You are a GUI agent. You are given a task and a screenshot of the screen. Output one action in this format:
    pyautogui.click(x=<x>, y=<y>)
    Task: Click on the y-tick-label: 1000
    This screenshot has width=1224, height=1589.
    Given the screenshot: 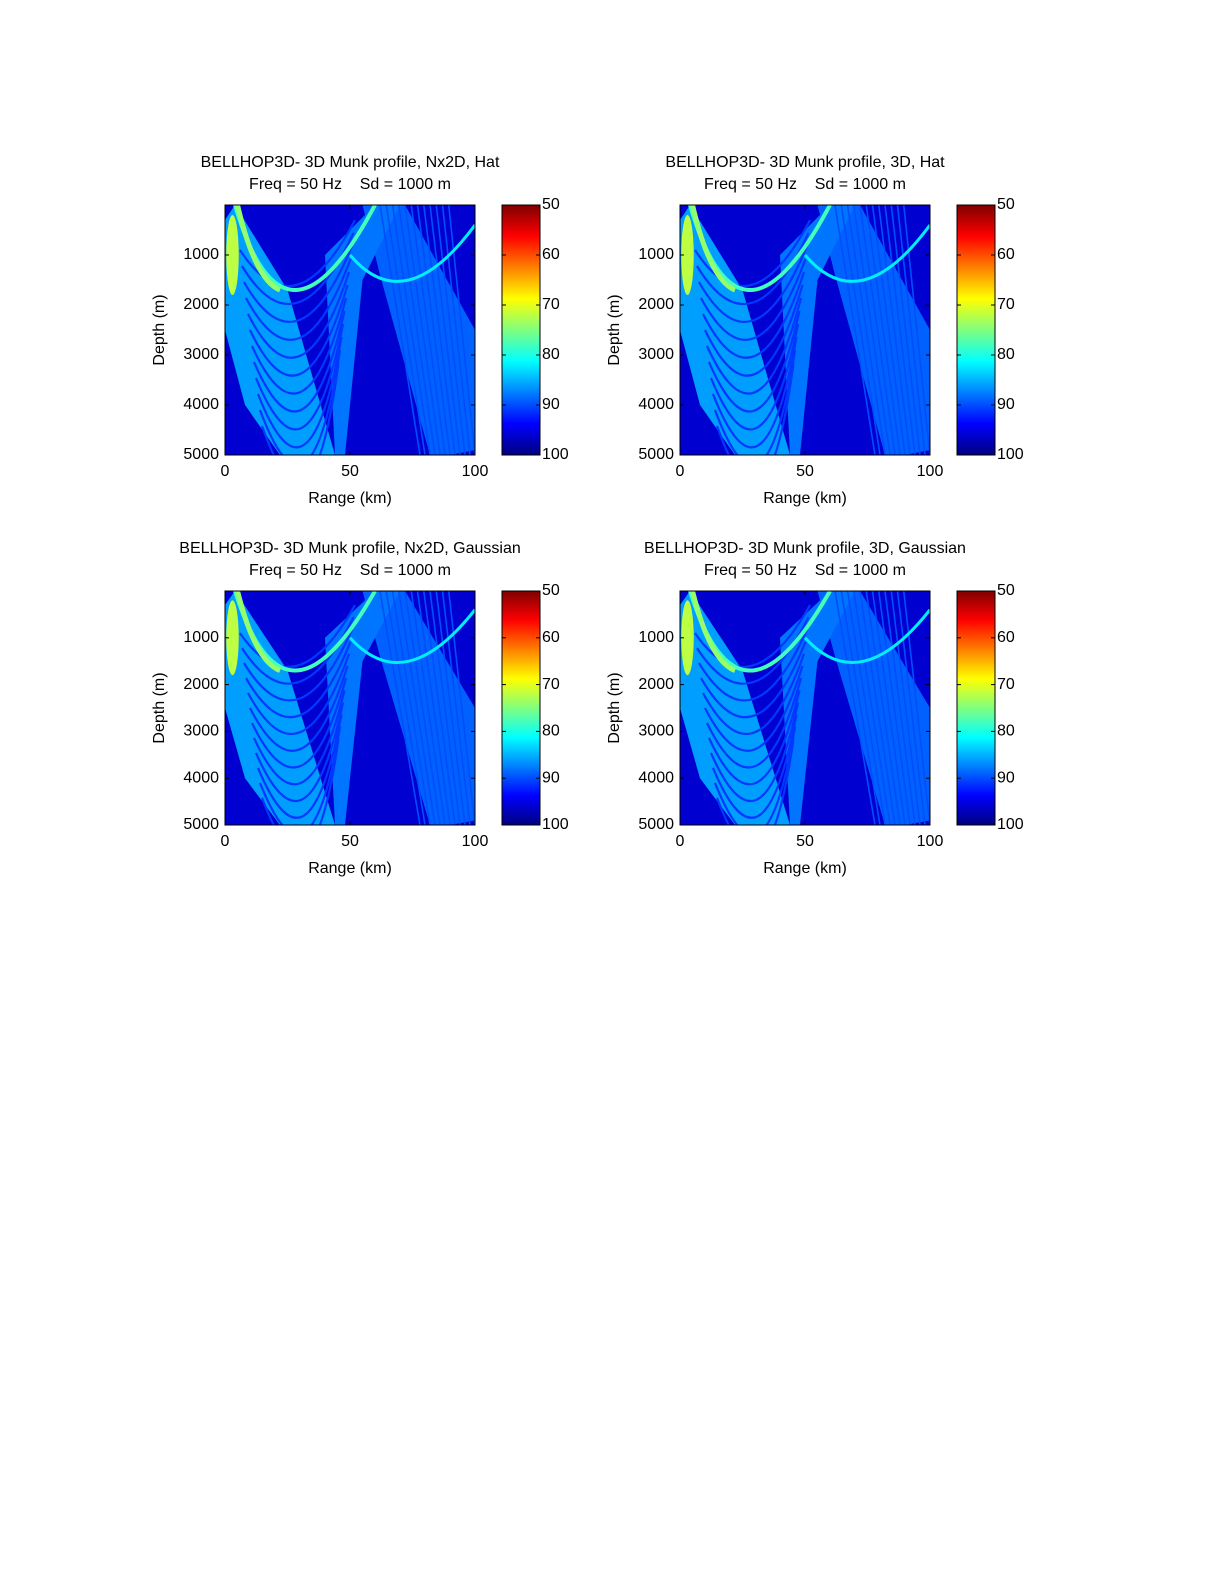 What is the action you would take?
    pyautogui.click(x=656, y=637)
    